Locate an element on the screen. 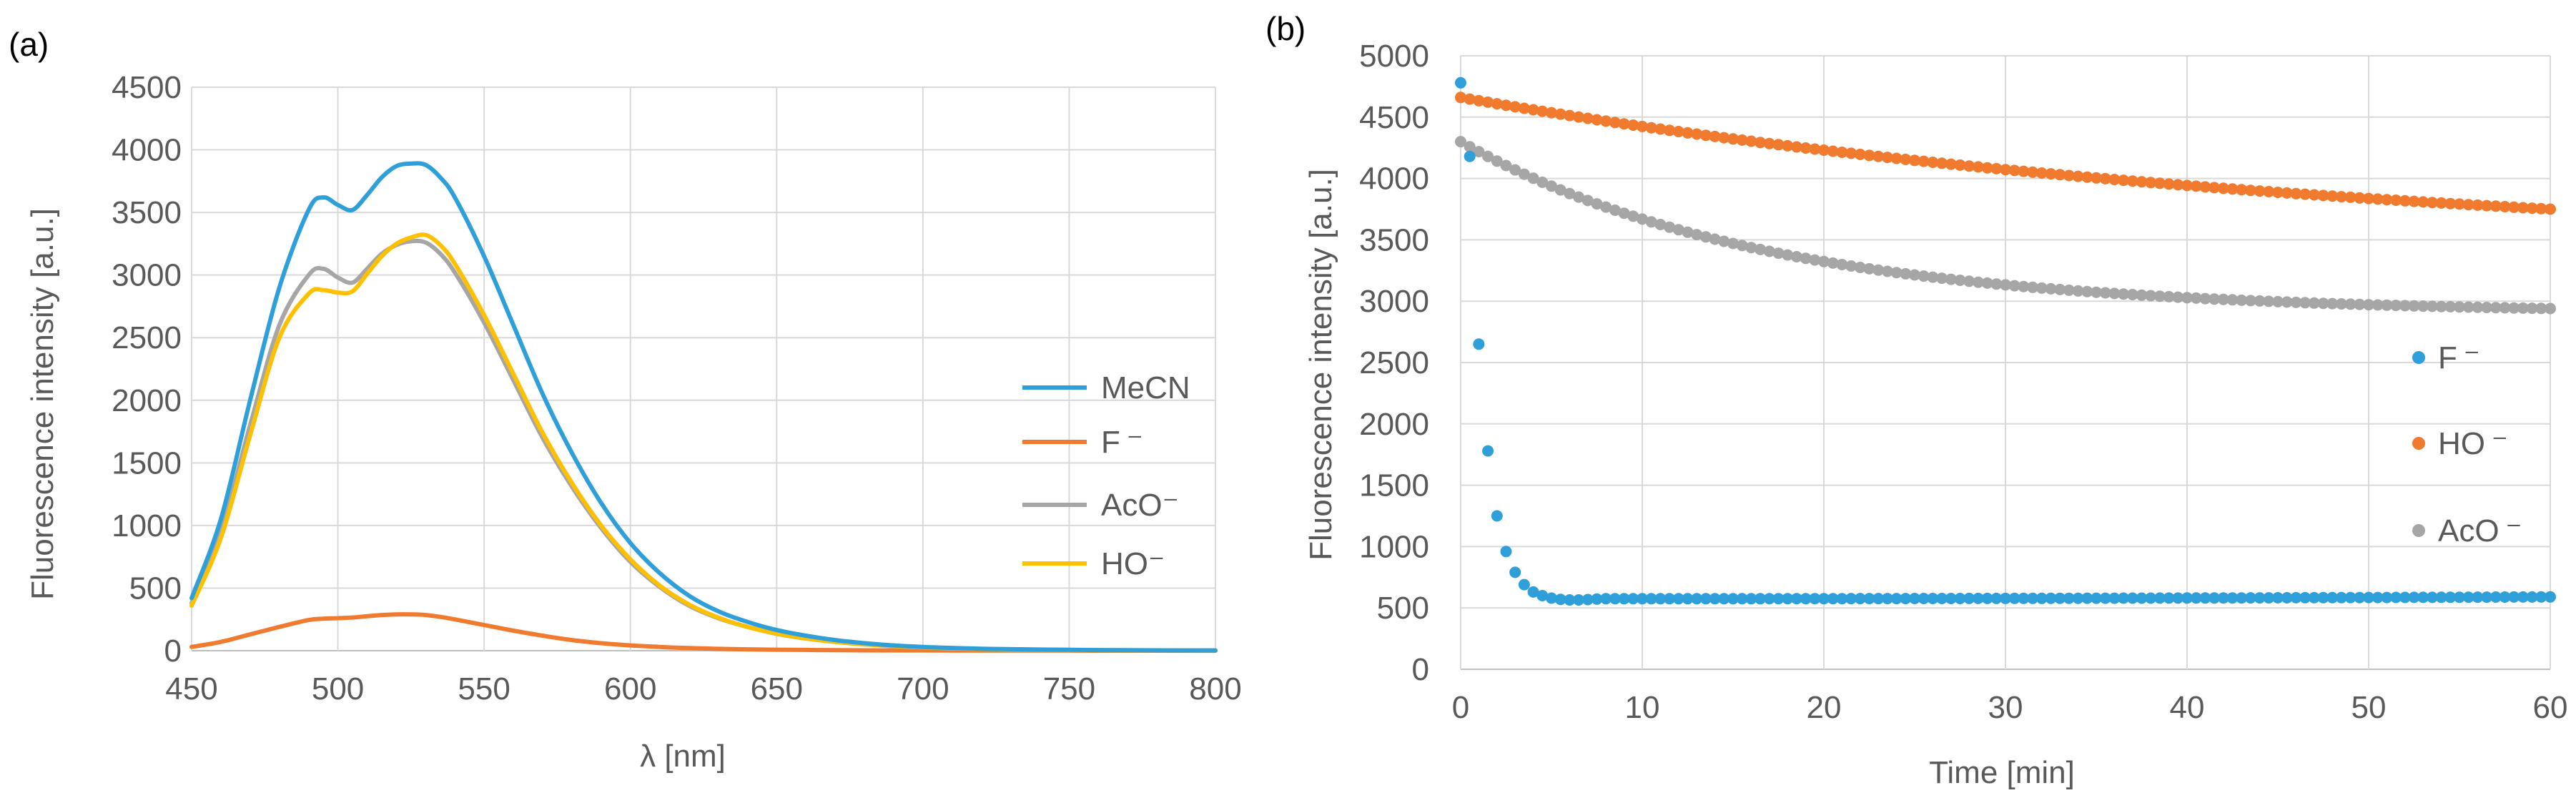 This screenshot has height=808, width=2576. chart-a-series-line is located at coordinates (703, 633).